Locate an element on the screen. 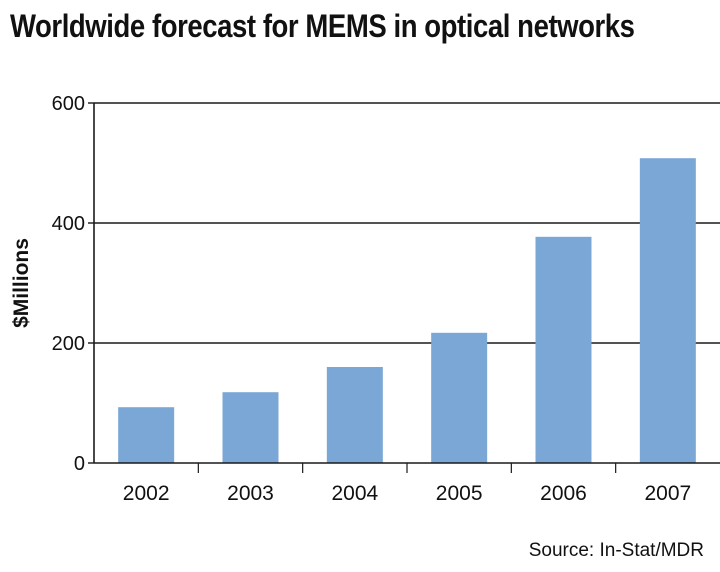  x-tick-label: 2007 is located at coordinates (667, 493).